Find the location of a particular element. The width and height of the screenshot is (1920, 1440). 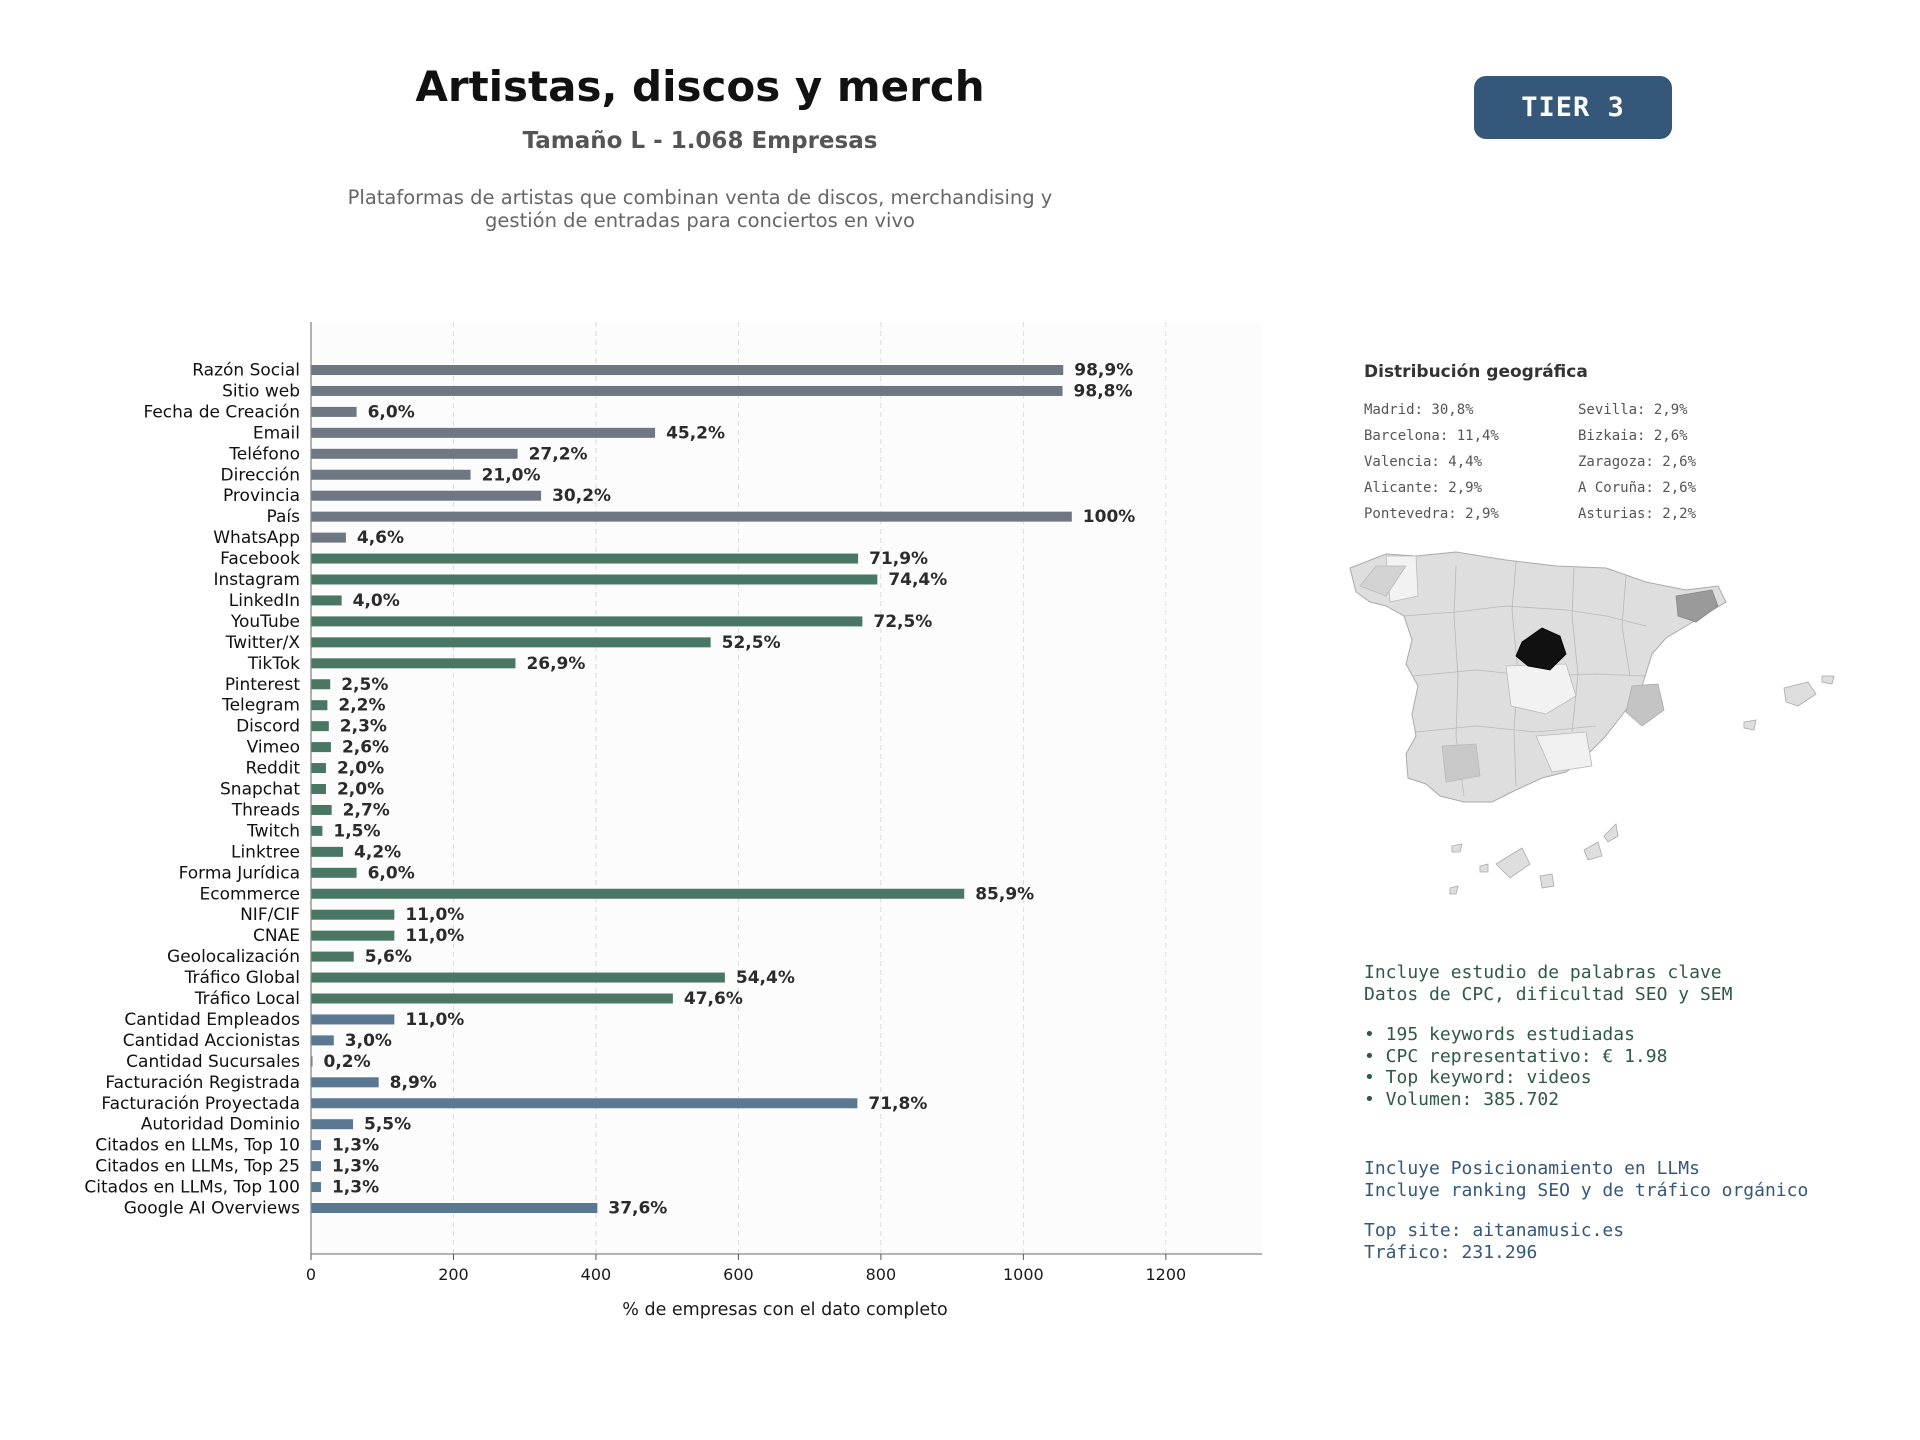

category-label: Discord is located at coordinates (268, 727).